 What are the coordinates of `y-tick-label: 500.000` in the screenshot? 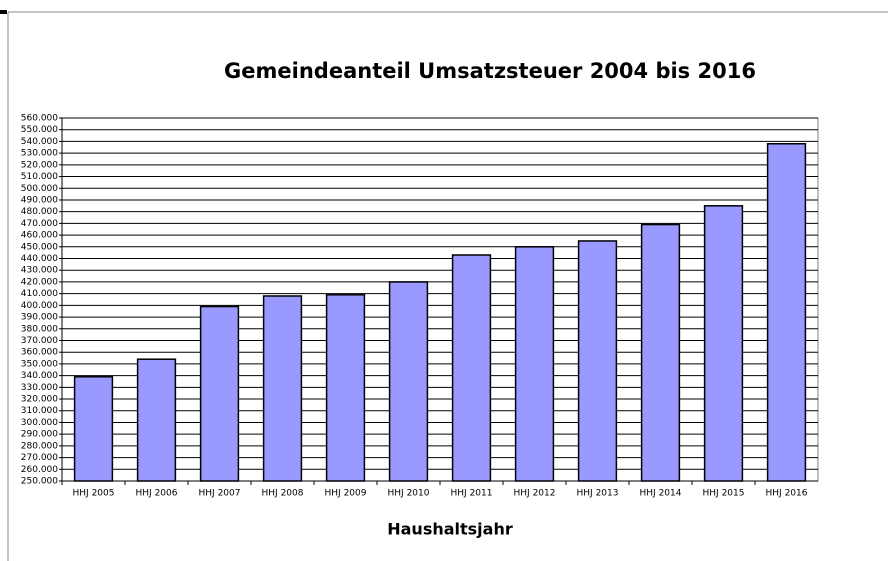 It's located at (39, 189).